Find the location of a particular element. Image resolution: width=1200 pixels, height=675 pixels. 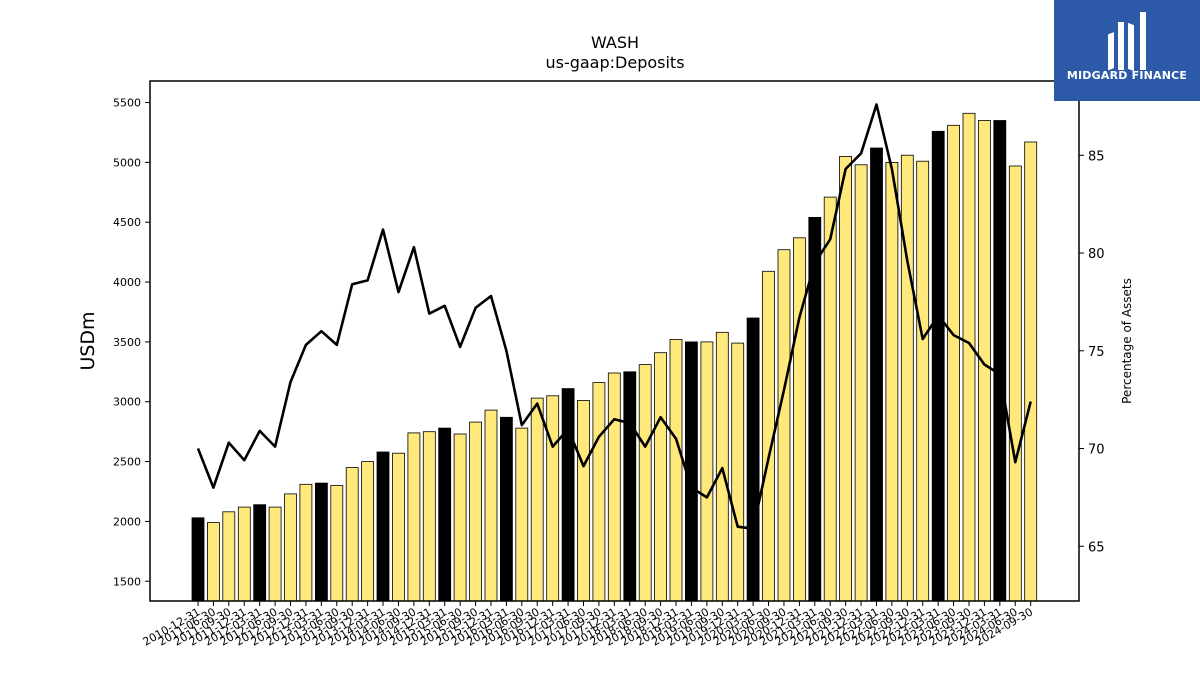

y2-tick-label: 80 is located at coordinates (1096, 254).